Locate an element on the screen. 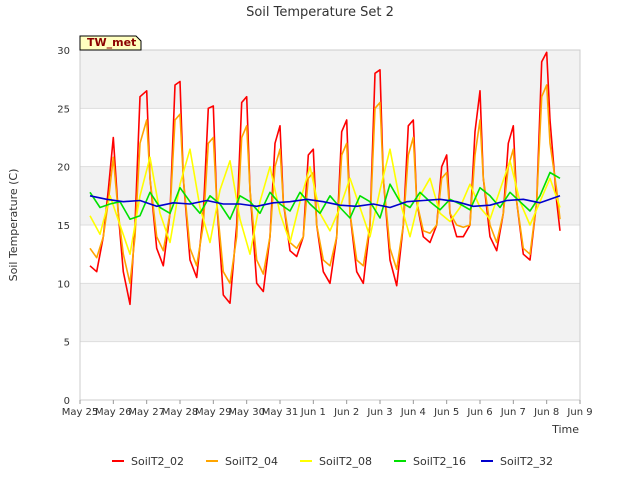 The width and height of the screenshot is (640, 480). x-tick-label: Jun 3 is located at coordinates (379, 412).